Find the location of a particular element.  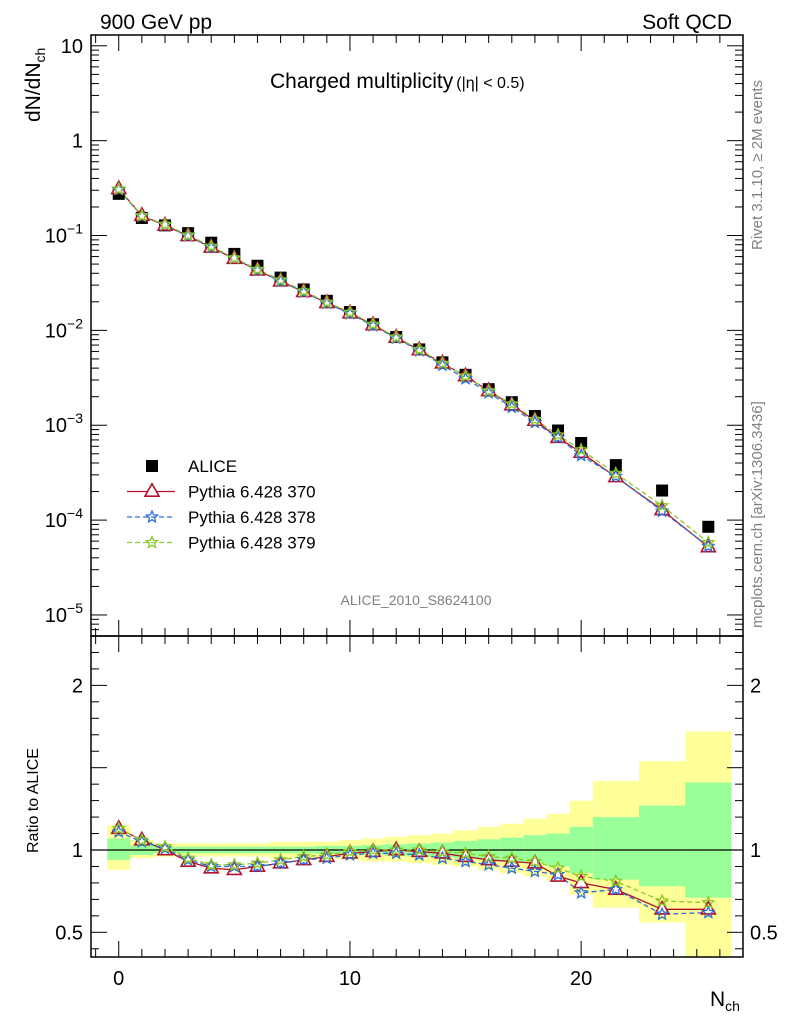

y-tick-label: 10⁻⁴ is located at coordinates (64, 518).